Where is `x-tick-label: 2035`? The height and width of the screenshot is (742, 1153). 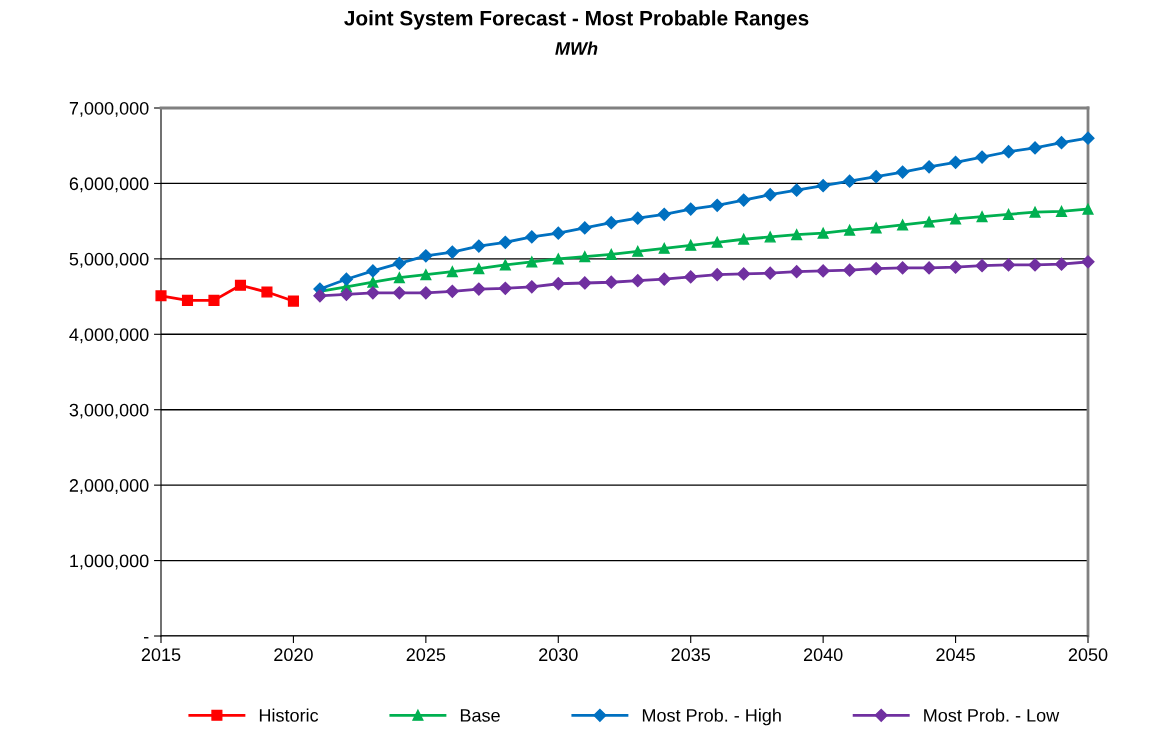 x-tick-label: 2035 is located at coordinates (691, 655).